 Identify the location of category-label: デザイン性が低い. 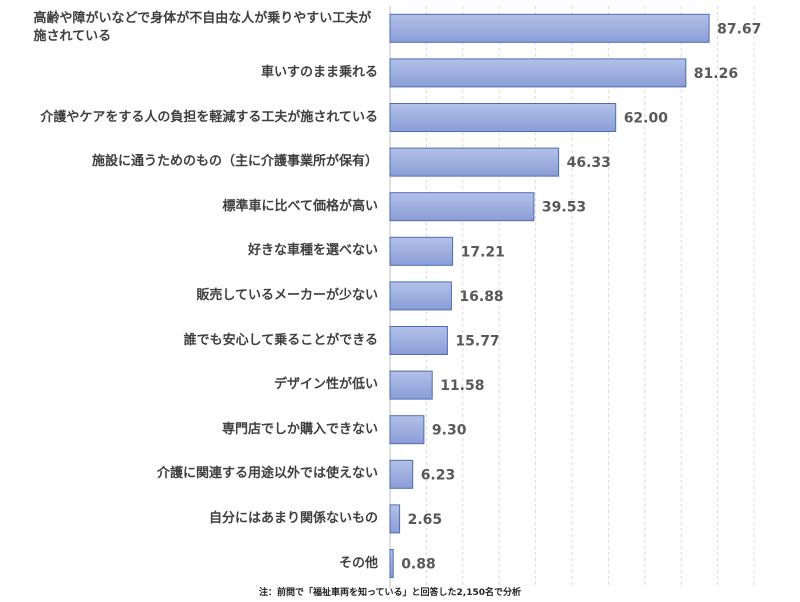
(325, 385).